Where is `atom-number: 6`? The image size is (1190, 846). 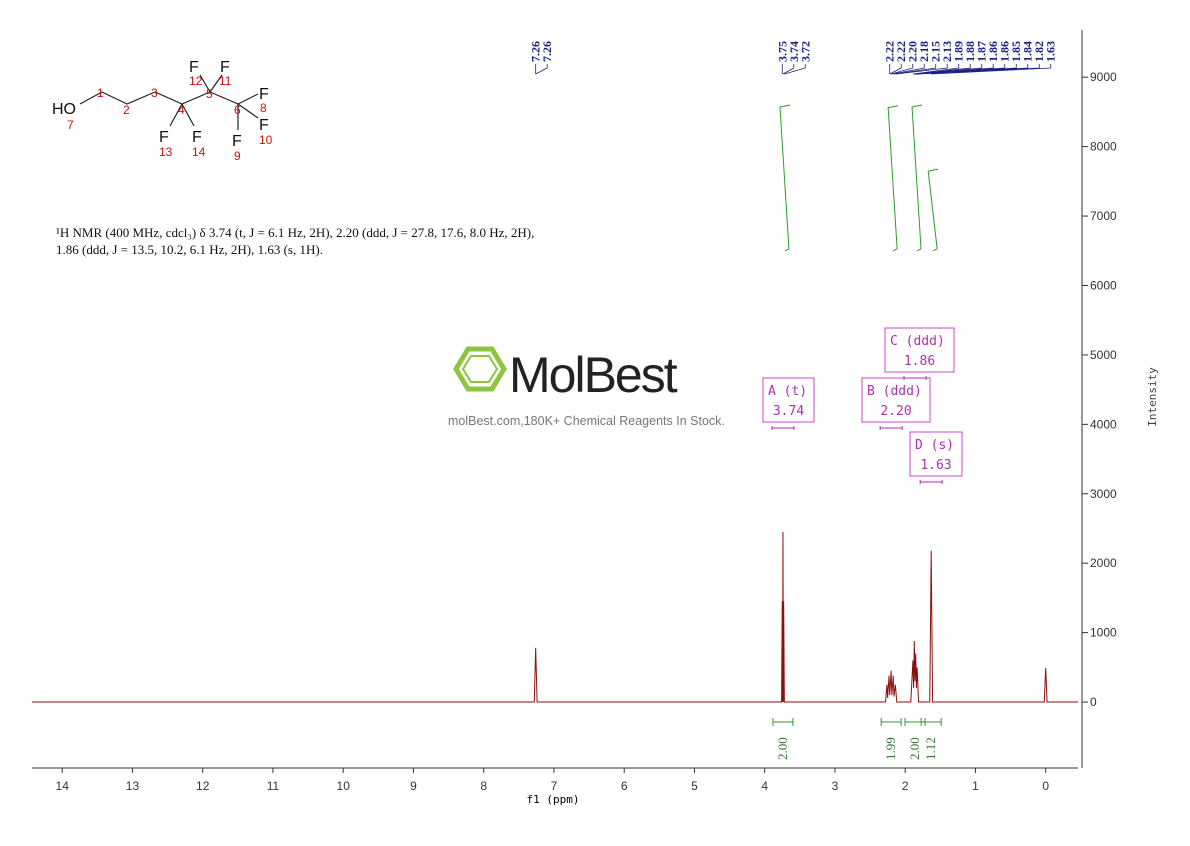
atom-number: 6 is located at coordinates (237, 110).